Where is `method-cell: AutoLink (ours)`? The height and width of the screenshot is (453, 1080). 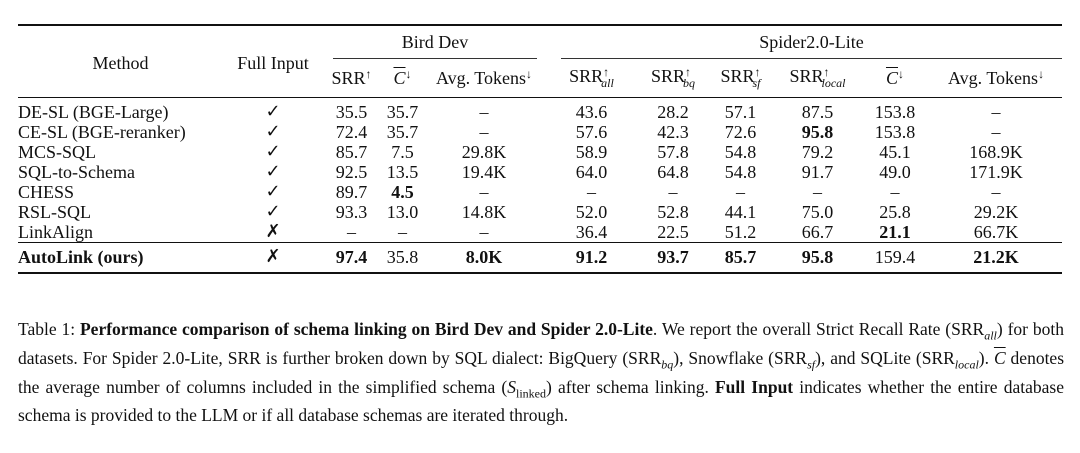
method-cell: AutoLink (ours) is located at coordinates (120, 257).